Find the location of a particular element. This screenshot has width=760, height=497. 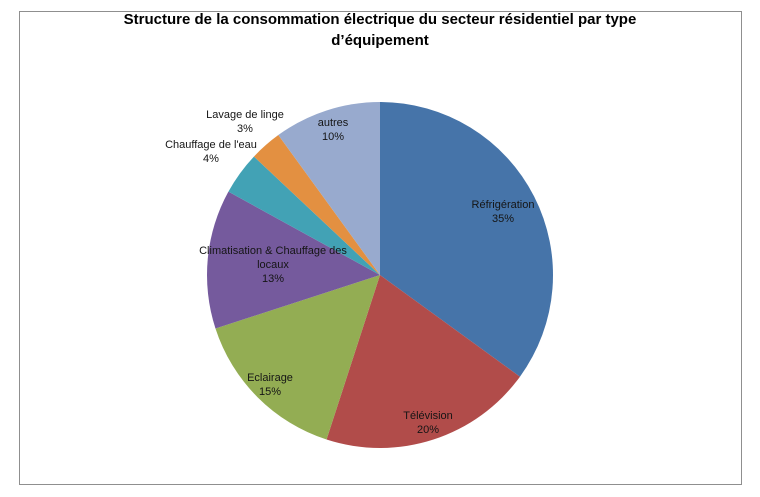

pie-label-line: 4% is located at coordinates (211, 159).